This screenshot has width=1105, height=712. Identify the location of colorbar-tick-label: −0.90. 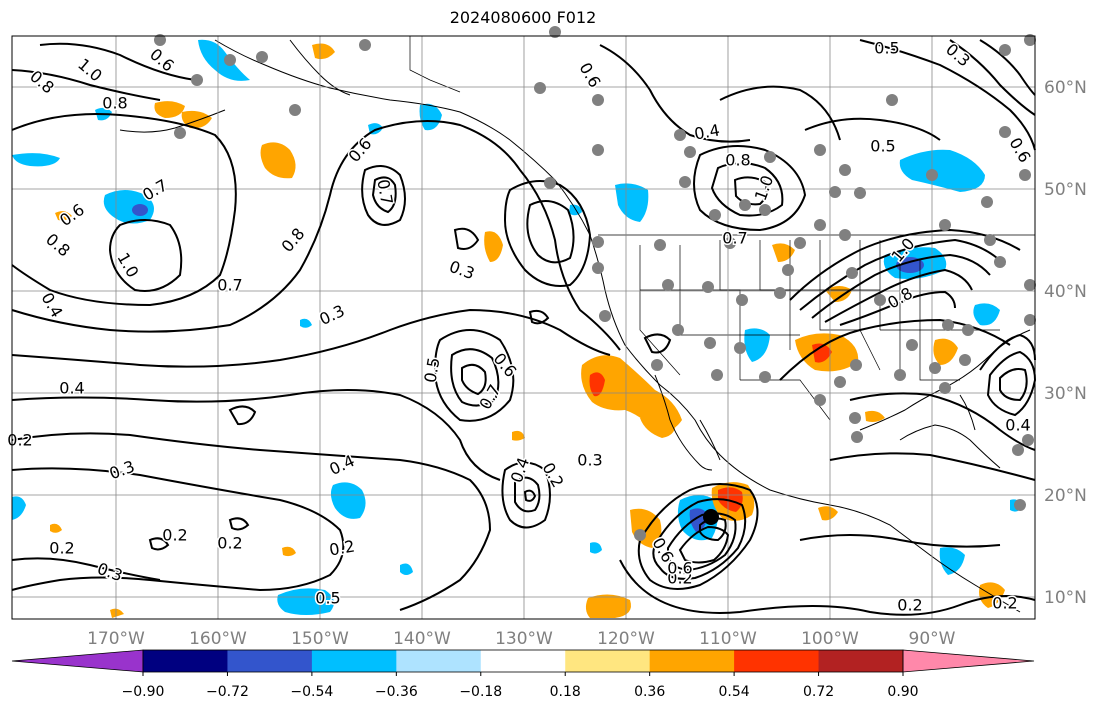
(143, 692).